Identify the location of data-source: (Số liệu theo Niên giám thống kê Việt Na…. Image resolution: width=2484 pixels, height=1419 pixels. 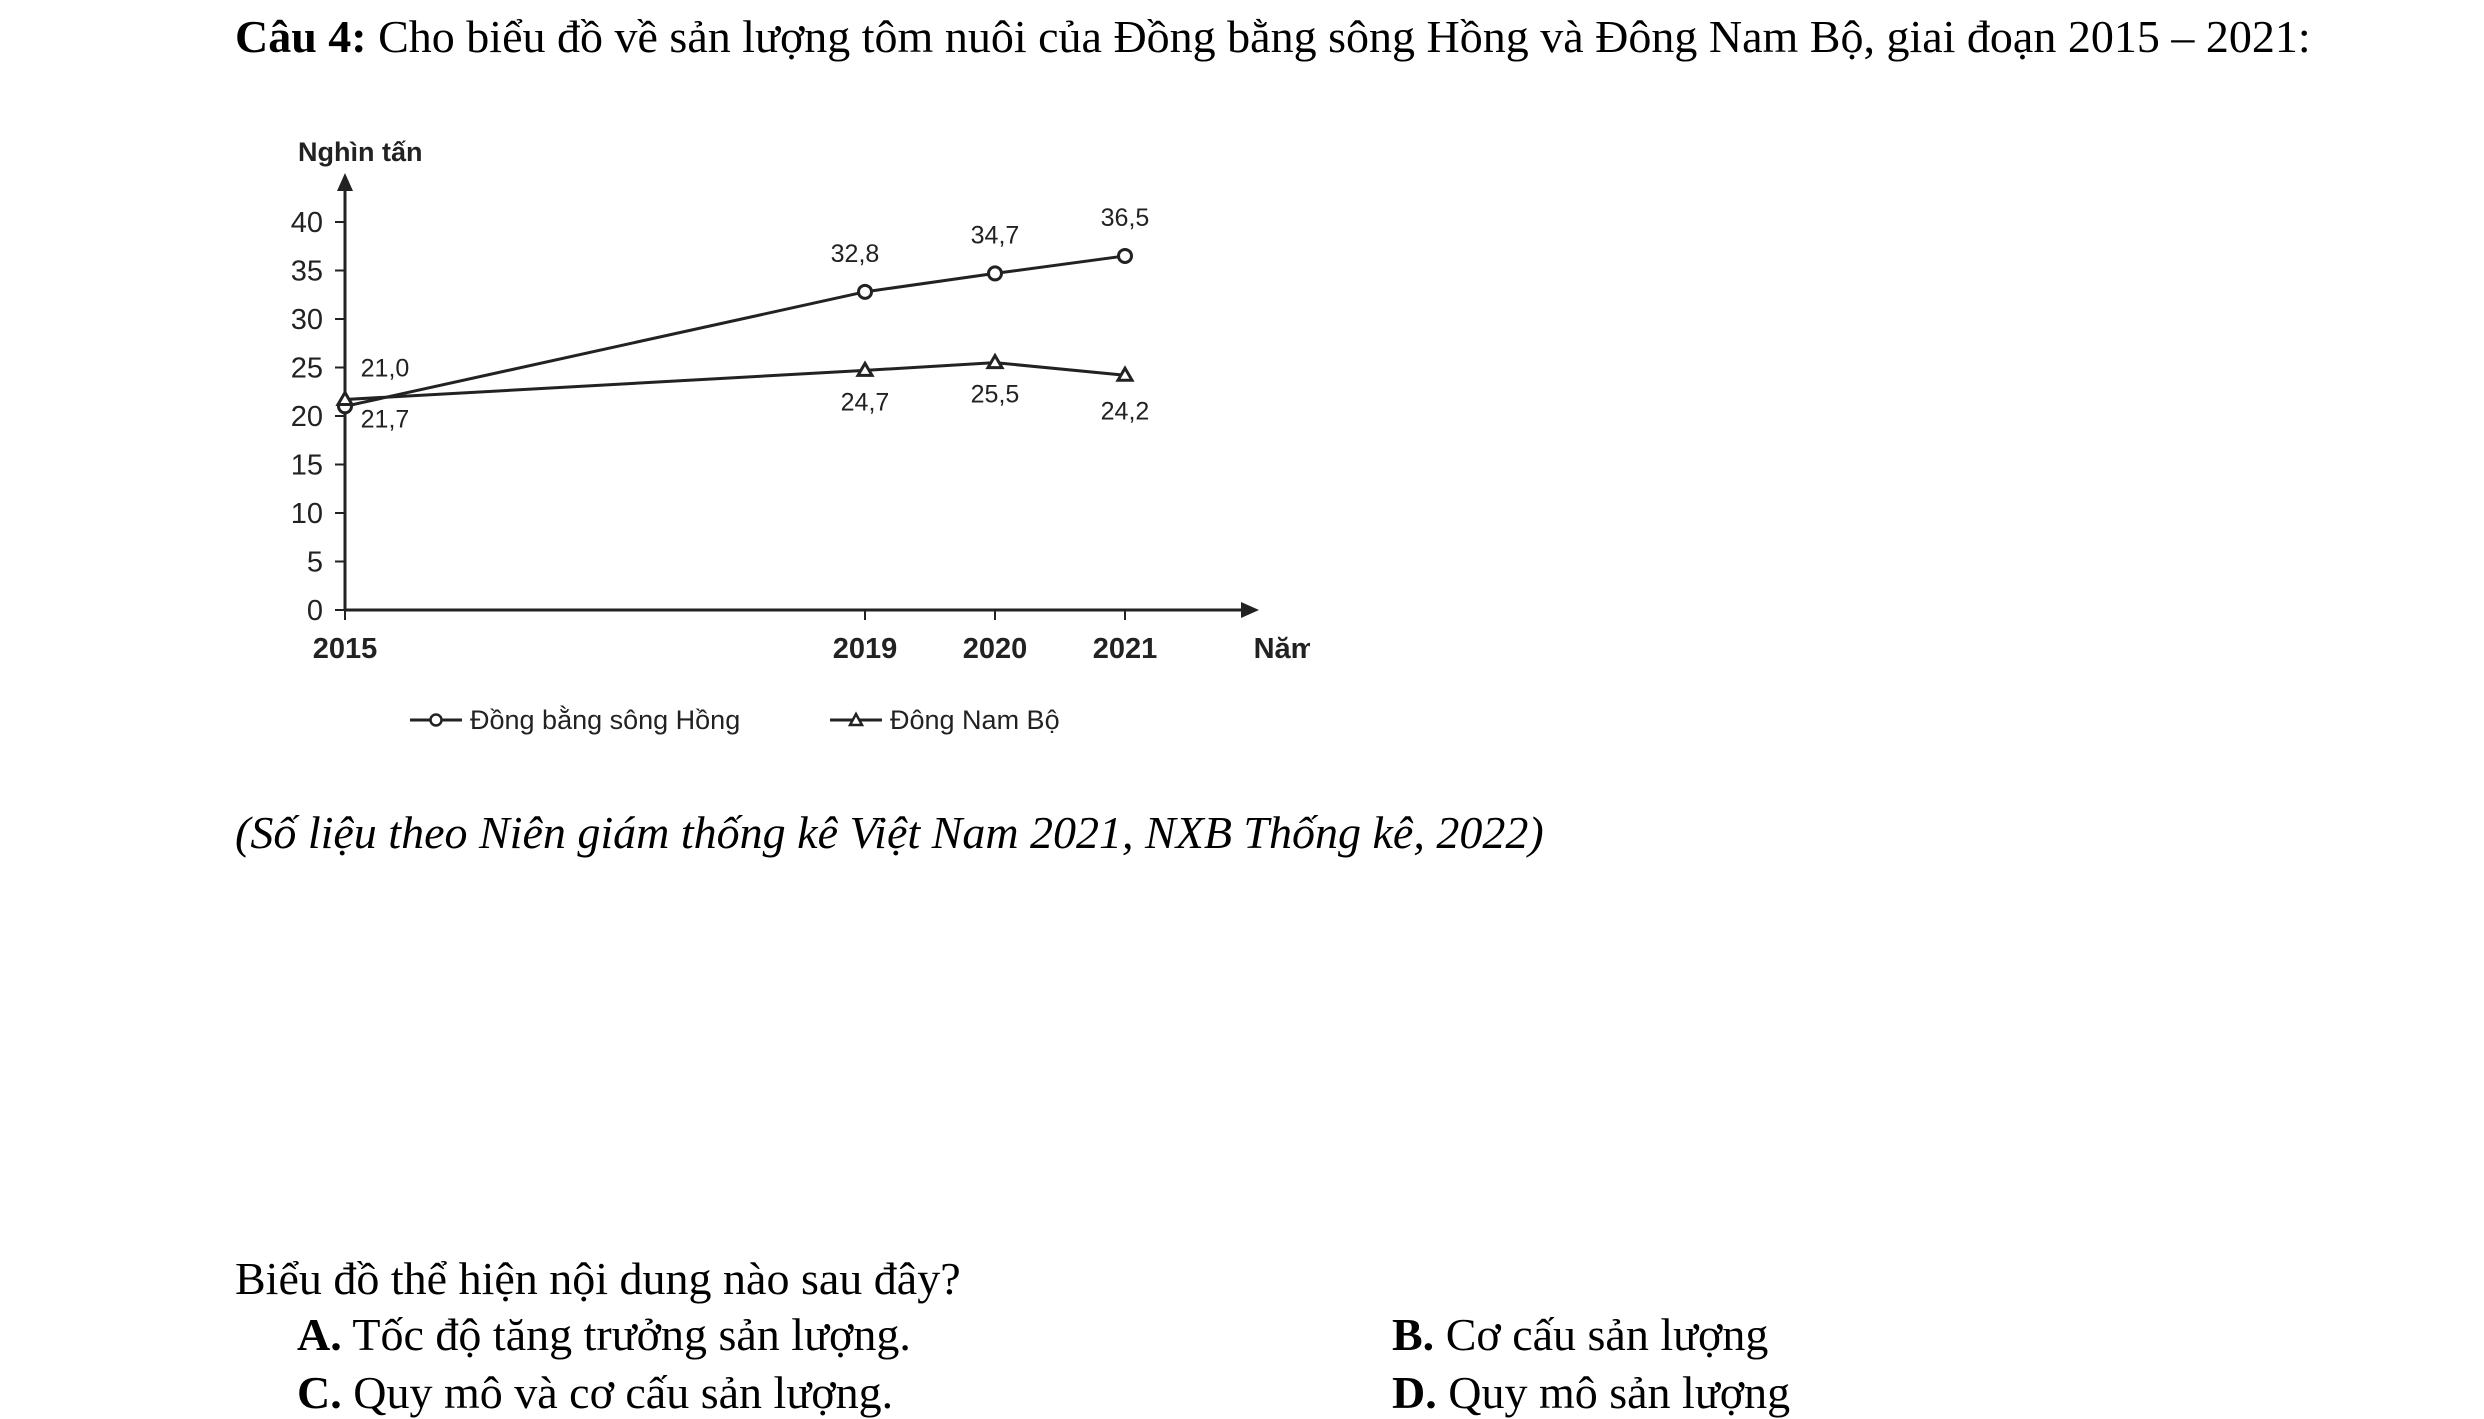
(889, 832).